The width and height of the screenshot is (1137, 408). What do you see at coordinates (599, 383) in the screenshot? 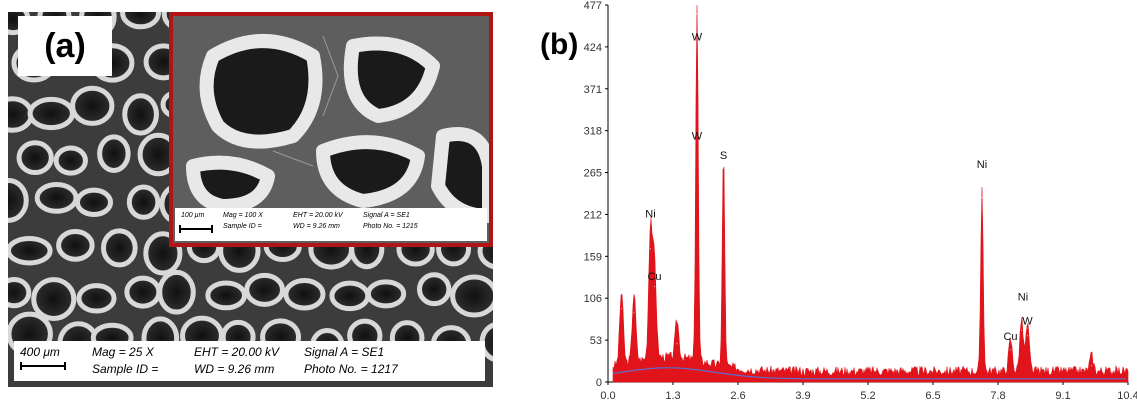
I see `y-tick-label: 0` at bounding box center [599, 383].